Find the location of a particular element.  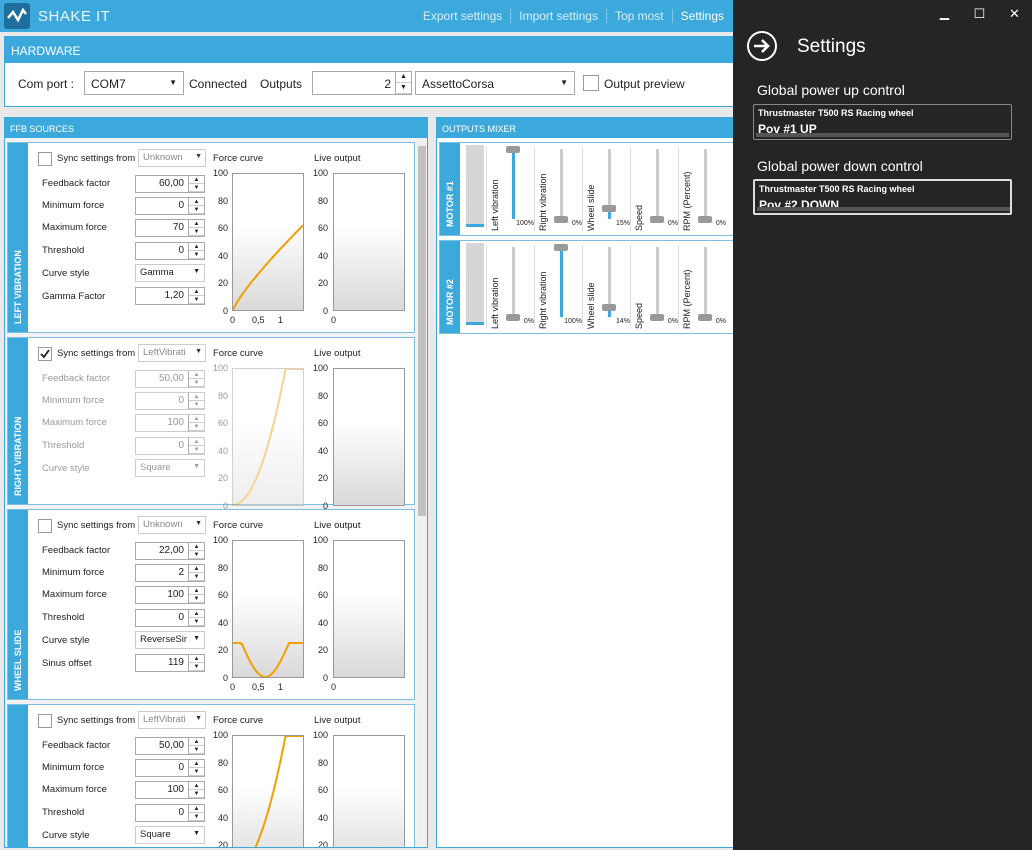

top-most-link: Top most is located at coordinates (638, 16).